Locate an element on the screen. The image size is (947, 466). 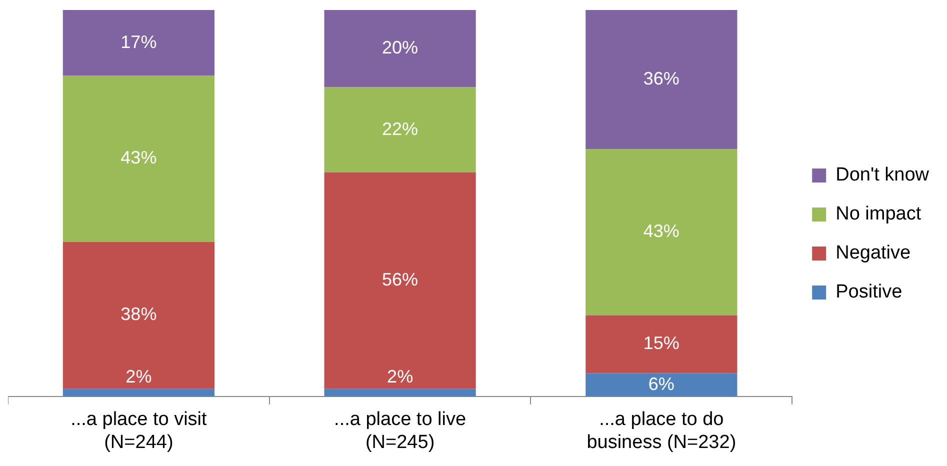
data-label: 36% is located at coordinates (661, 78).